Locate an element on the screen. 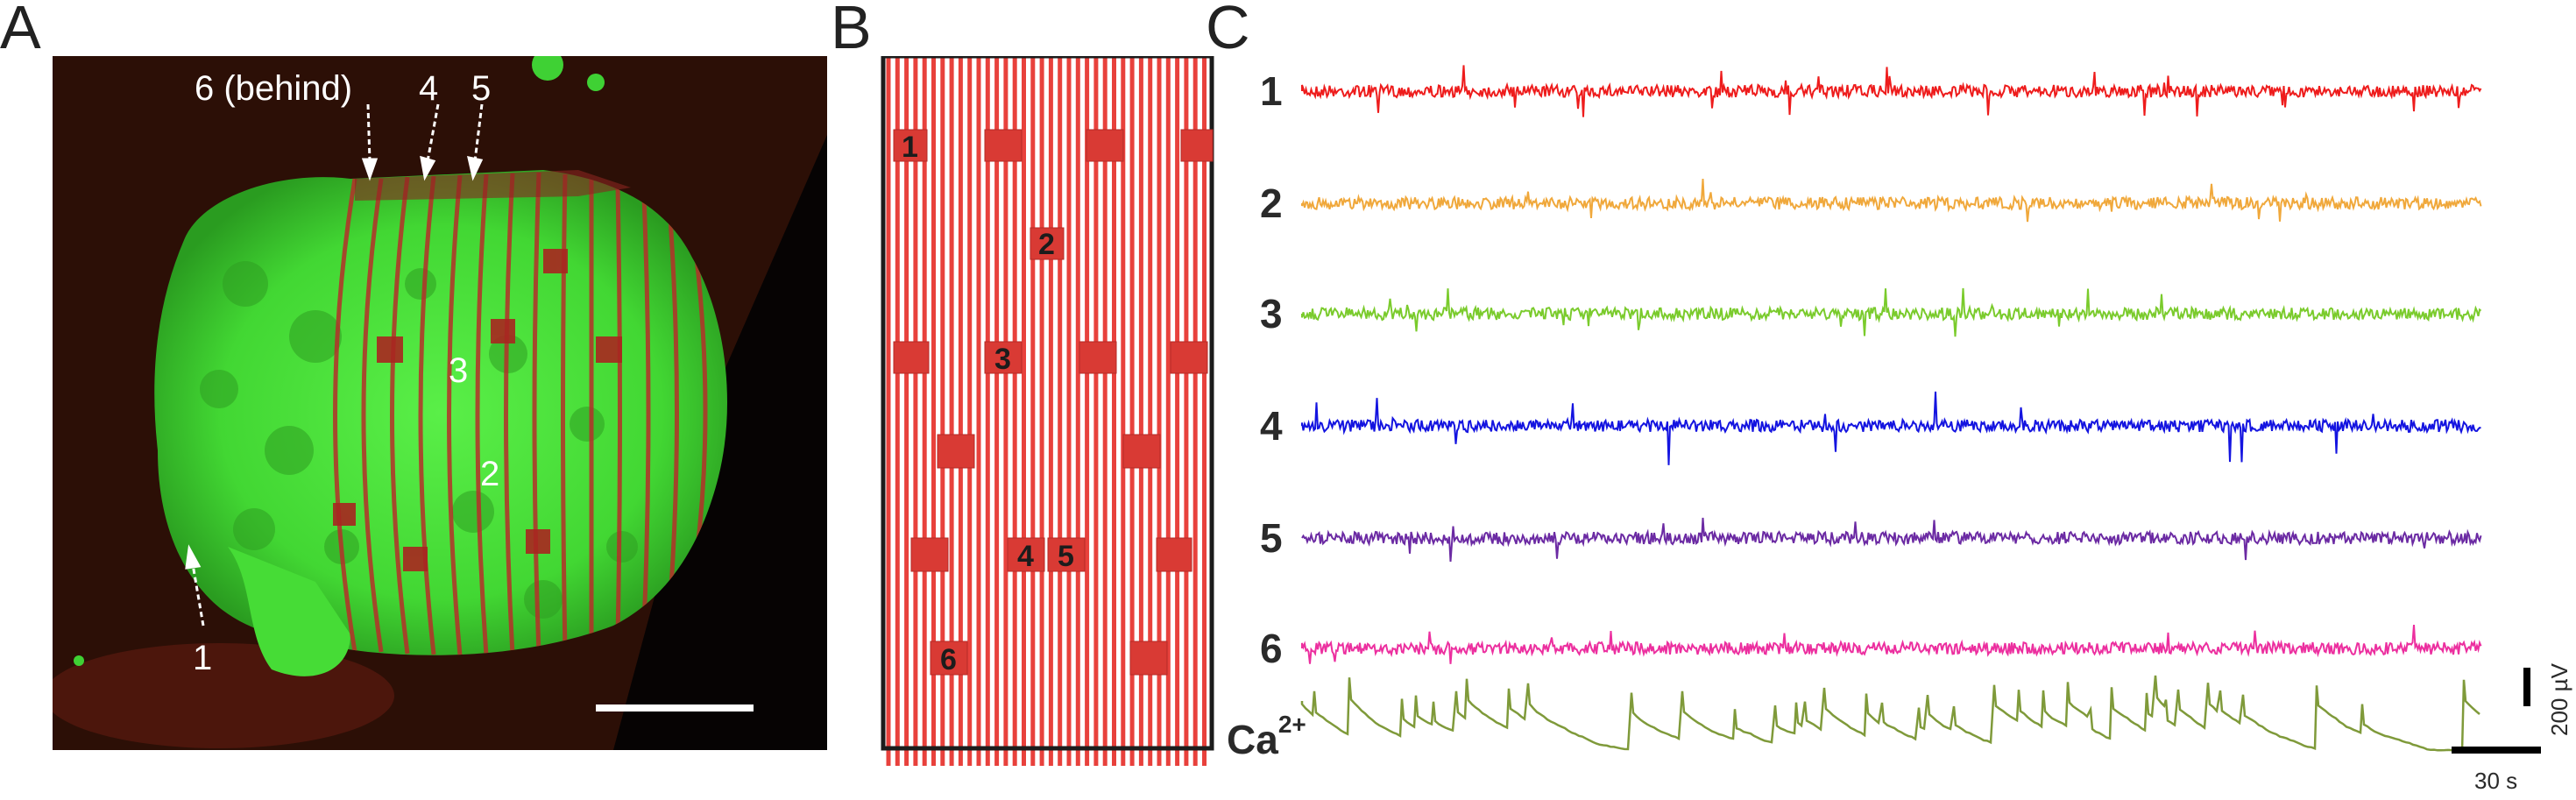 The image size is (2576, 800). pad-decoy-g is located at coordinates (956, 452).